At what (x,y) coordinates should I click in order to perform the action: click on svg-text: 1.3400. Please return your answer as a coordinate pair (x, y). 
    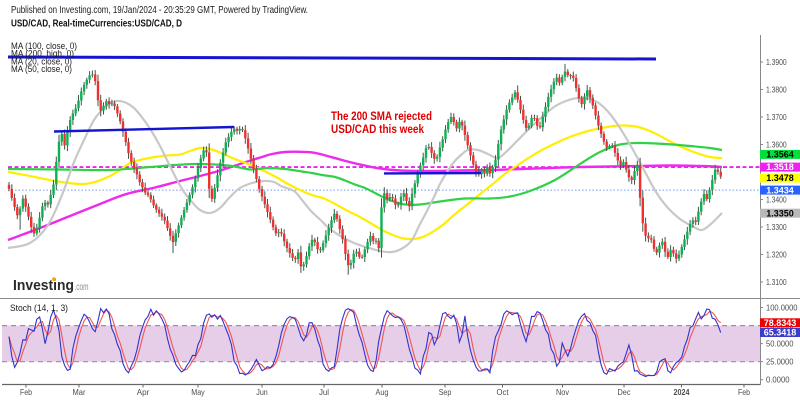
    Looking at the image, I should click on (776, 199).